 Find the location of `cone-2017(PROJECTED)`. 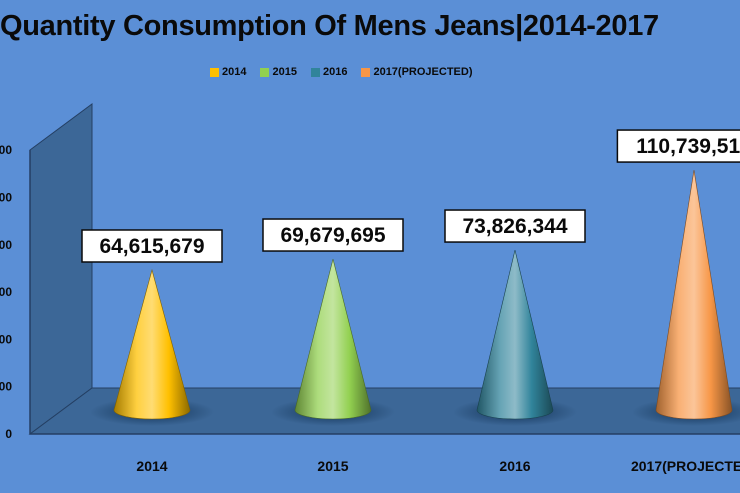

cone-2017(PROJECTED) is located at coordinates (694, 295).